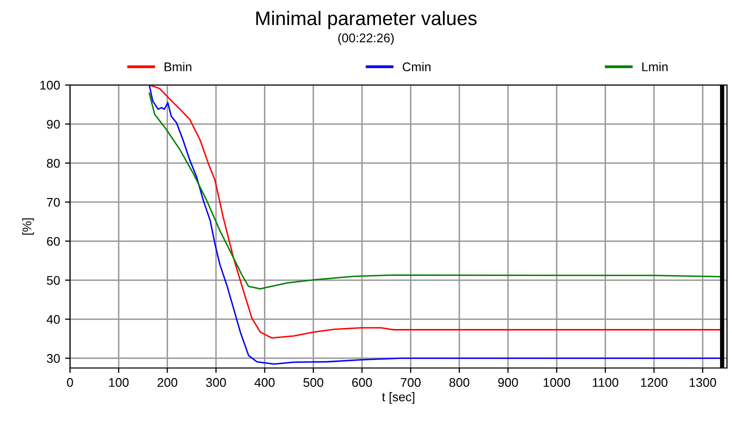 Image resolution: width=732 pixels, height=421 pixels. I want to click on y-axis-title: [%], so click(28, 226).